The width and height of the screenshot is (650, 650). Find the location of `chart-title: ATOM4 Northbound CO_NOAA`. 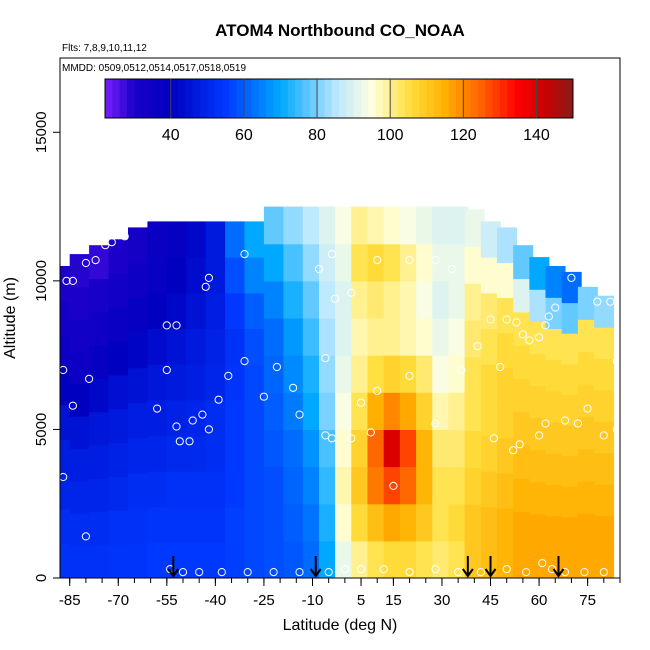

chart-title: ATOM4 Northbound CO_NOAA is located at coordinates (340, 30).